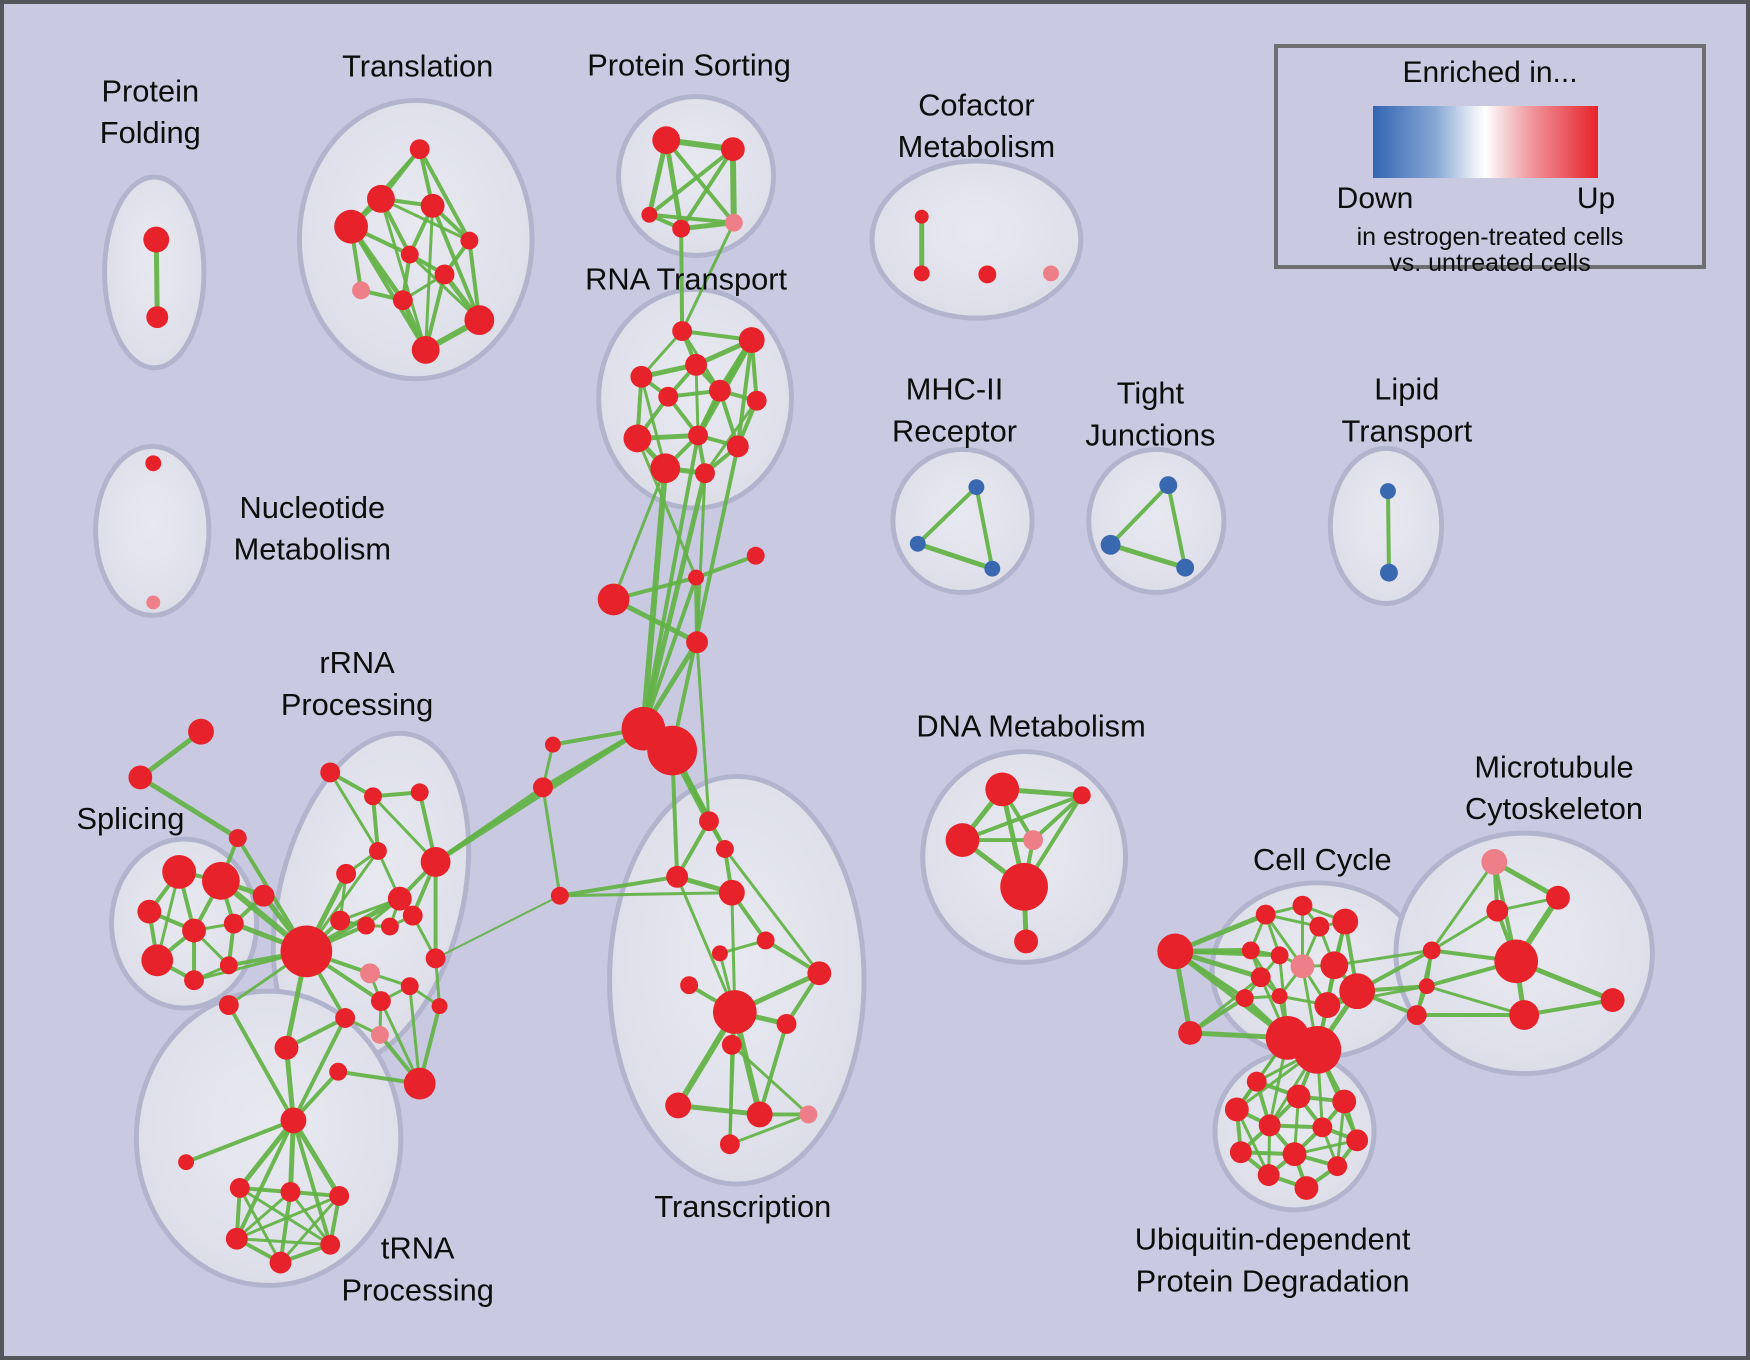  I want to click on node-v9, so click(786, 1024).